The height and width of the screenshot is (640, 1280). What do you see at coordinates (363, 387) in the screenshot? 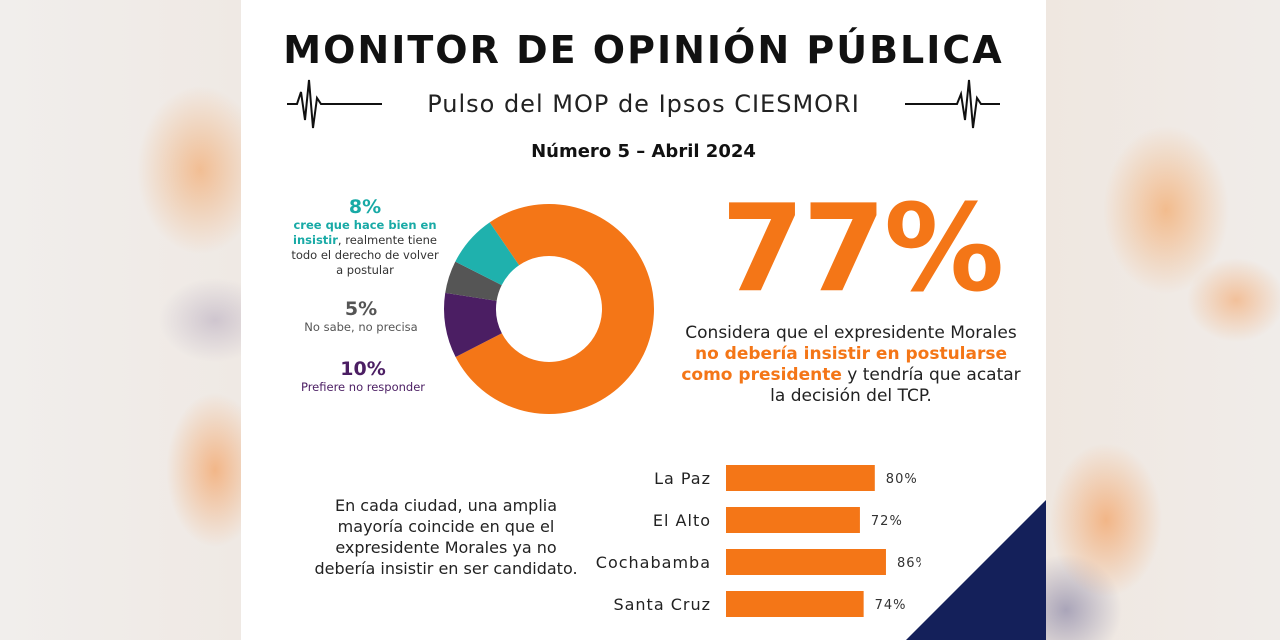
I see `legend-nr-text: Prefiere no responder` at bounding box center [363, 387].